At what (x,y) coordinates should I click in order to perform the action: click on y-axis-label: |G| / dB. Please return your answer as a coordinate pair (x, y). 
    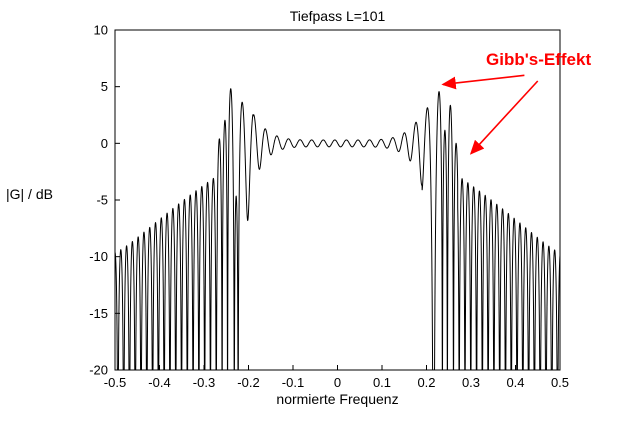
    Looking at the image, I should click on (29, 194).